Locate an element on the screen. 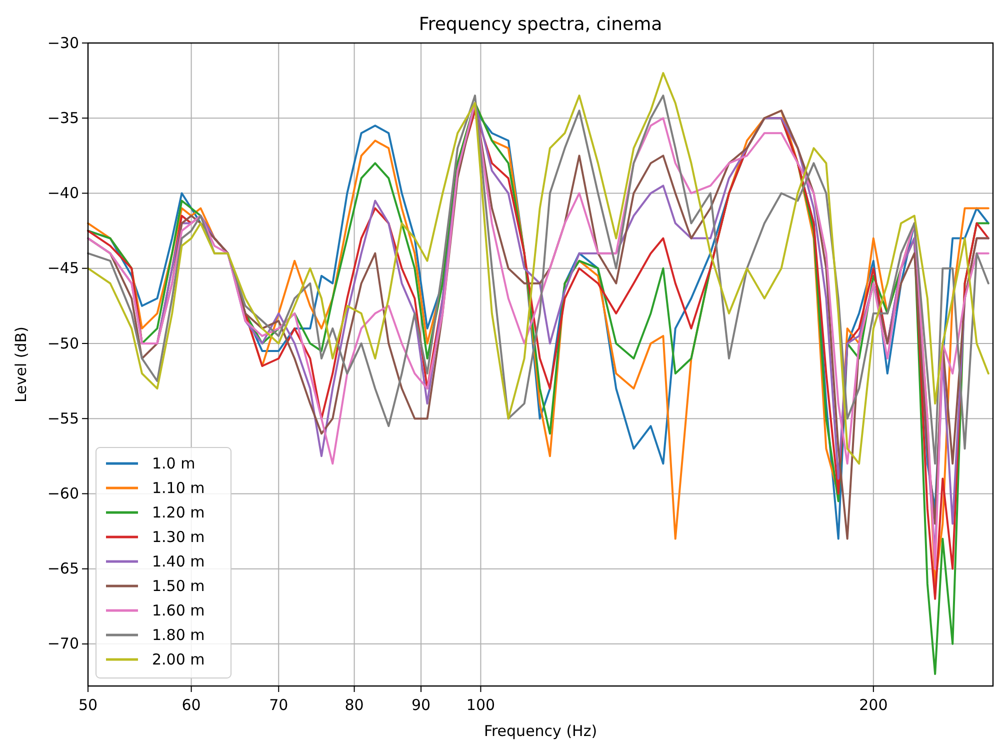 This screenshot has width=995, height=742. y-tick-label: −70 is located at coordinates (63, 643).